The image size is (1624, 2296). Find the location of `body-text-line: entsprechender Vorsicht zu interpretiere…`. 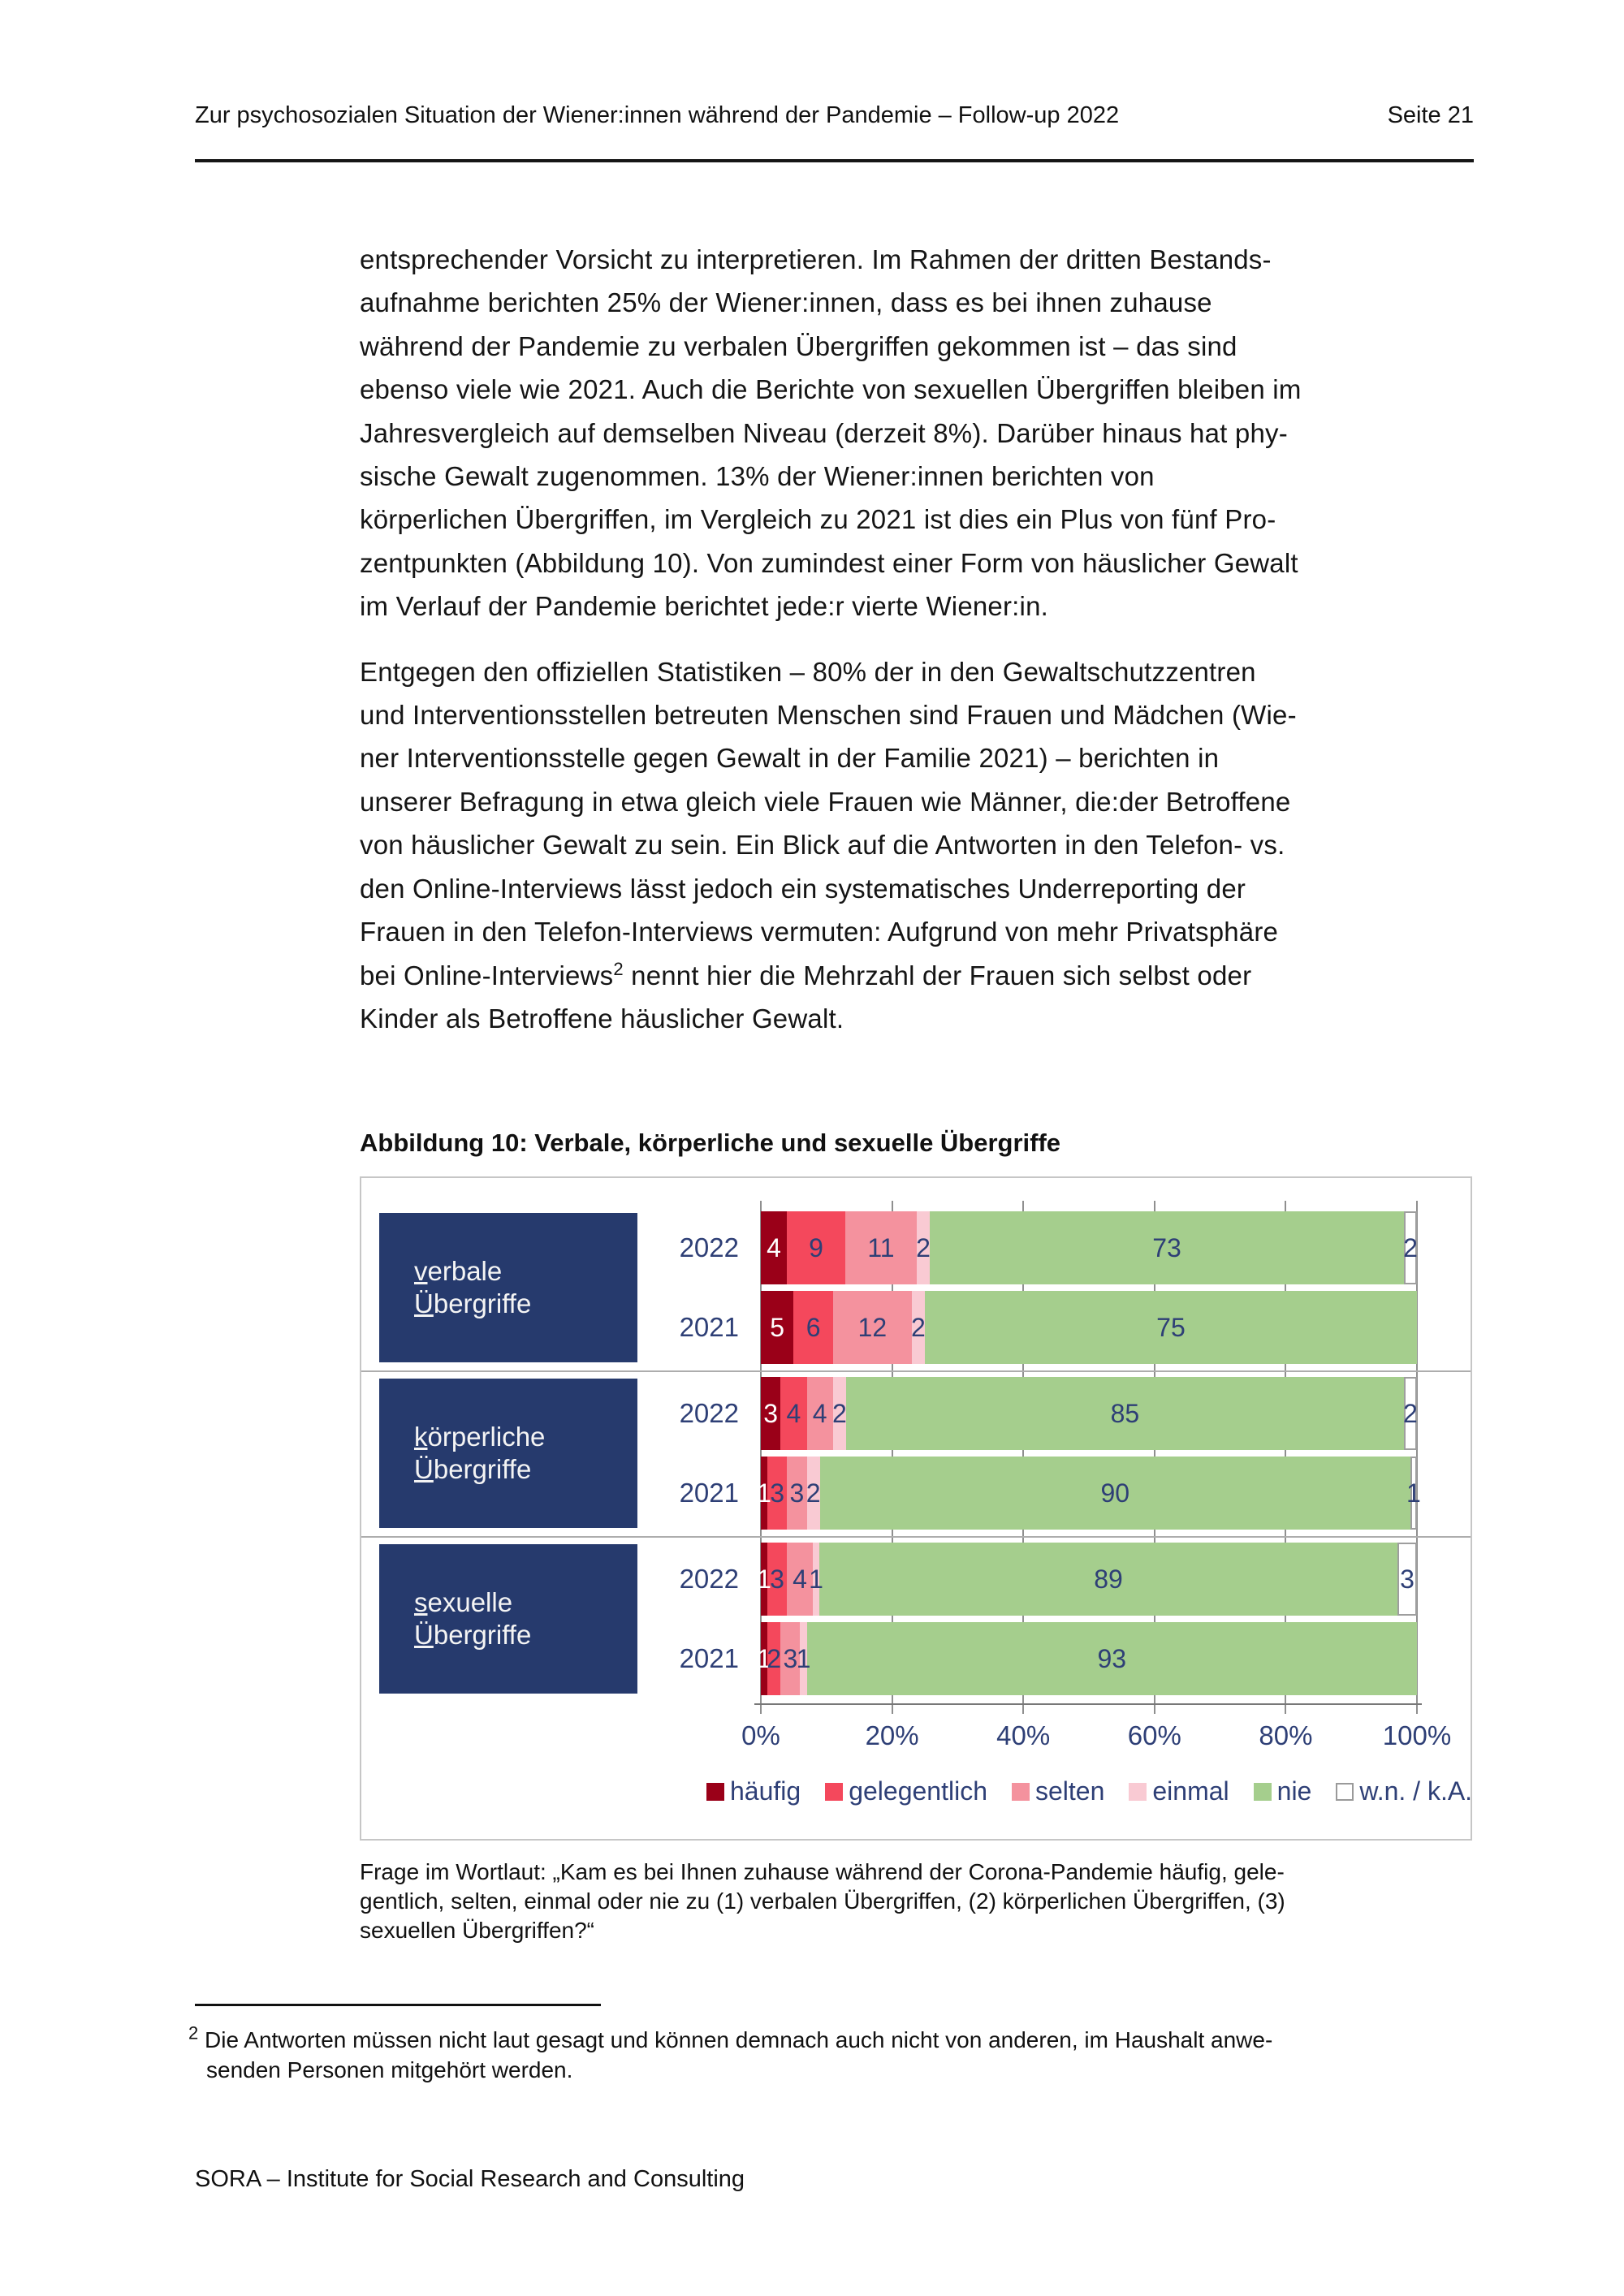

body-text-line: entsprechender Vorsicht zu interpretiere… is located at coordinates (816, 259).